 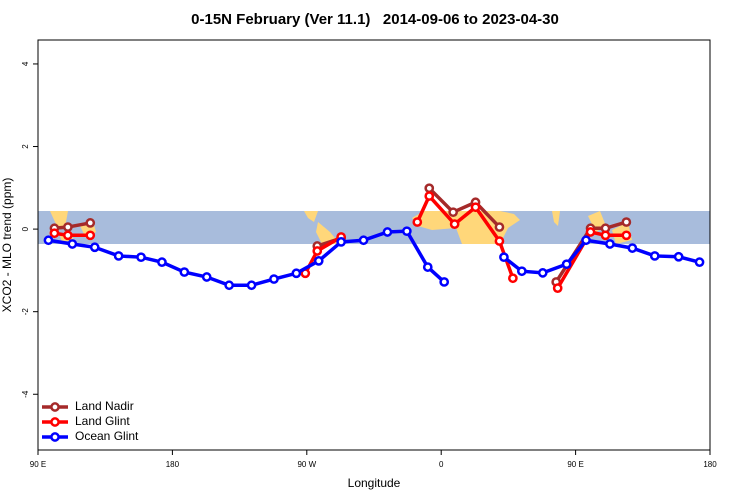 What do you see at coordinates (322, 227) in the screenshot?
I see `land-americas` at bounding box center [322, 227].